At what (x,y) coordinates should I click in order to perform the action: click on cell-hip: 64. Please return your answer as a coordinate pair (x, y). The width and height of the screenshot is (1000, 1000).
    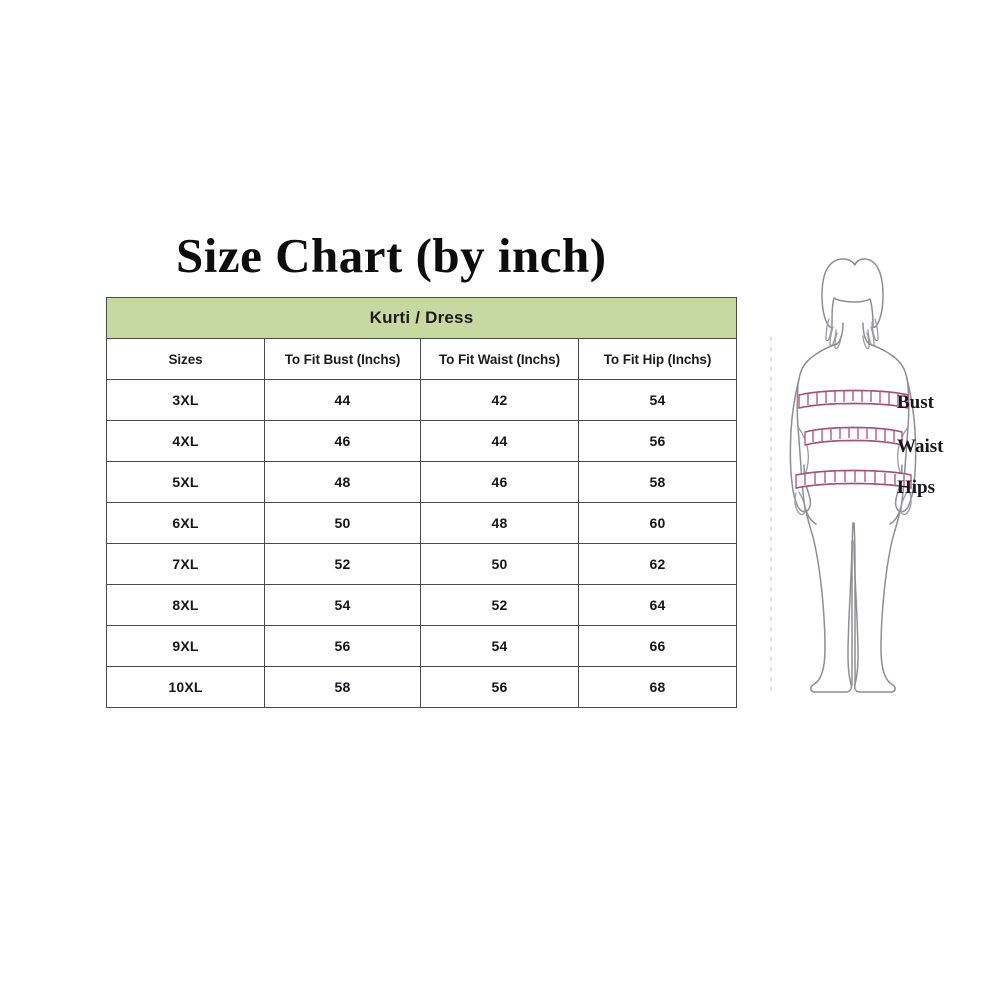
    Looking at the image, I should click on (657, 605).